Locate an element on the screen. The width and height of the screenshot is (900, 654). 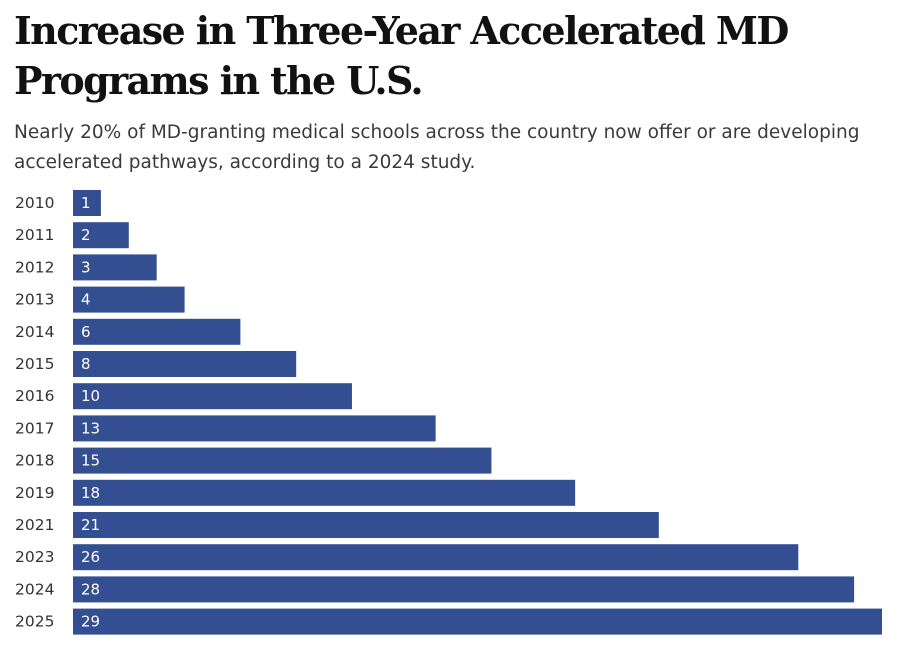
bar-value-label: 4 is located at coordinates (86, 300).